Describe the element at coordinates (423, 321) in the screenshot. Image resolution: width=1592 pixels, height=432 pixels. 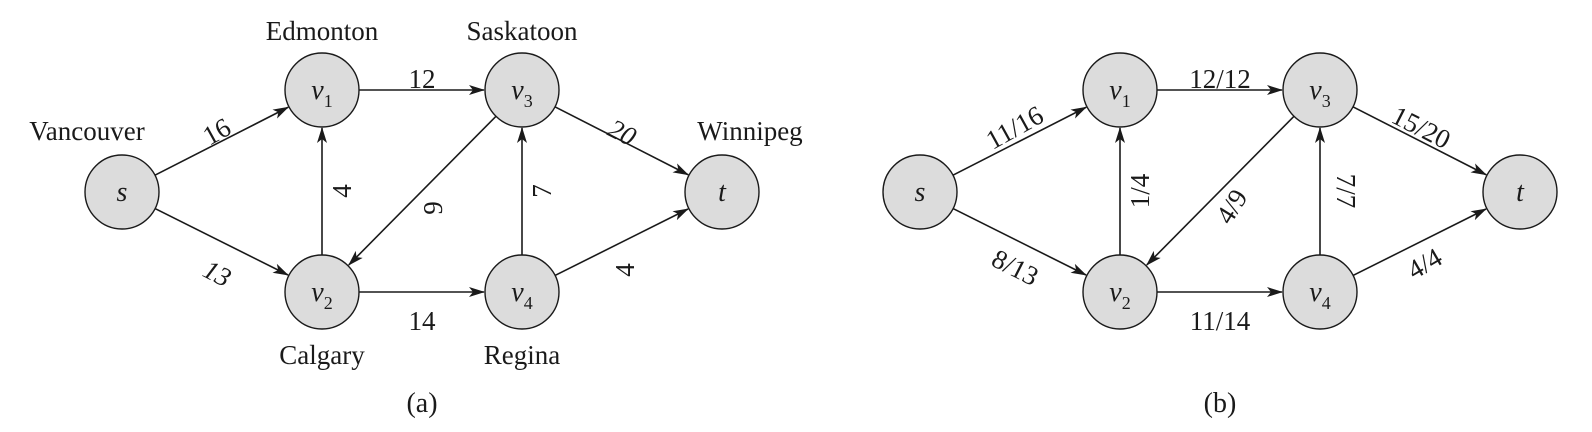
I see `edge-label-v2-v4: 14` at that location.